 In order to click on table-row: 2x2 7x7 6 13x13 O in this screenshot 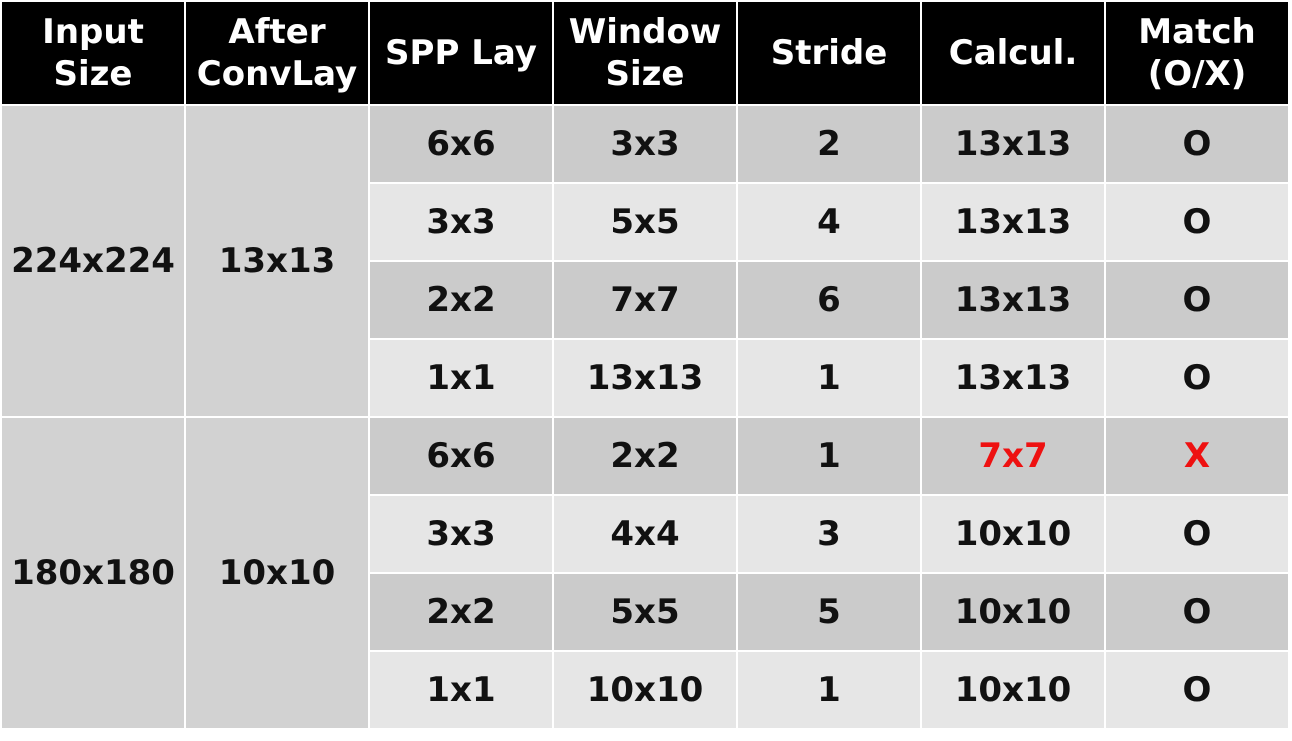, I will do `click(645, 300)`.